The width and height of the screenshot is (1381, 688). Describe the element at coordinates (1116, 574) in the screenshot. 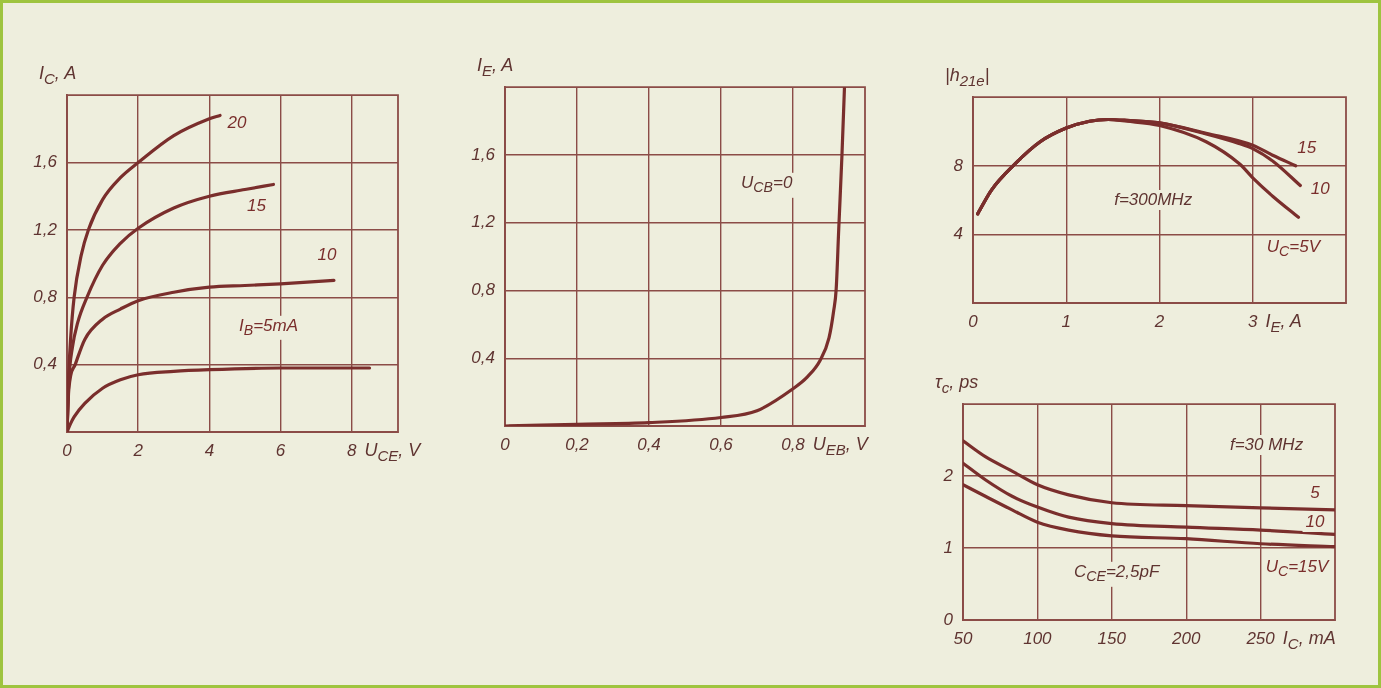

I see `annotation: C$_{CE}$=2,5pF` at that location.